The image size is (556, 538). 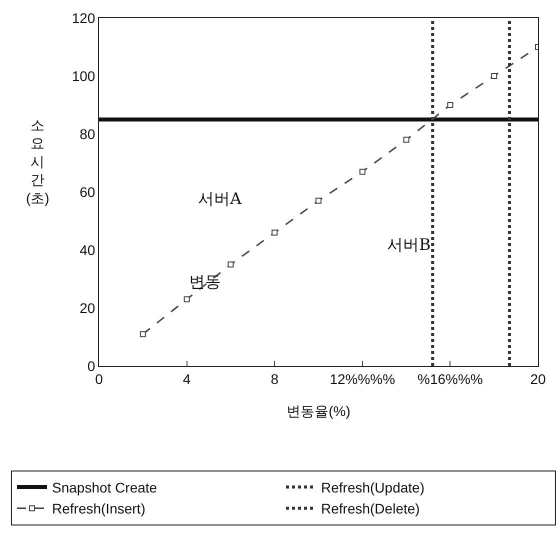 I want to click on x-tick-label: 20, so click(x=538, y=378).